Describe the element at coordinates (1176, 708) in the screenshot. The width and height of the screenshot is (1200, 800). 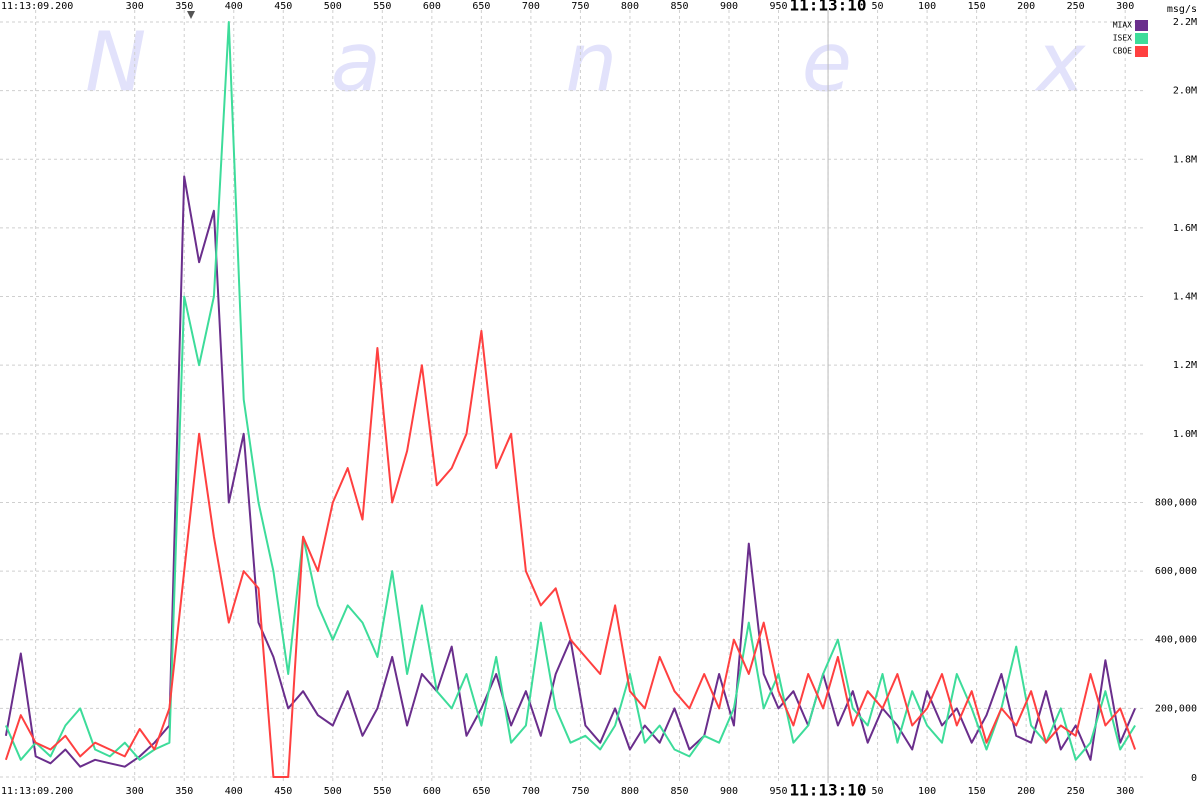
I see `y-tick-label: 200,000` at that location.